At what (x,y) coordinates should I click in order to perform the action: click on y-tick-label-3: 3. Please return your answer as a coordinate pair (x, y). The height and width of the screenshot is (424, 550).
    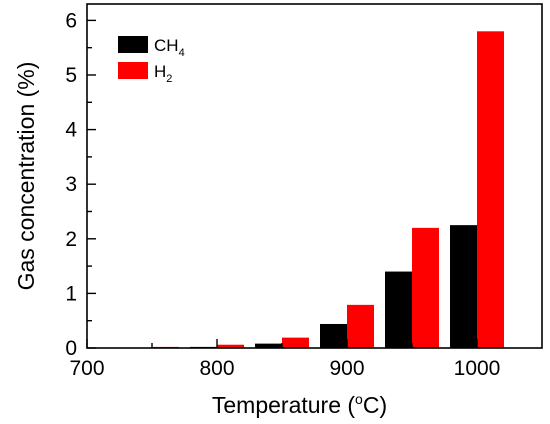
    Looking at the image, I should click on (71, 184).